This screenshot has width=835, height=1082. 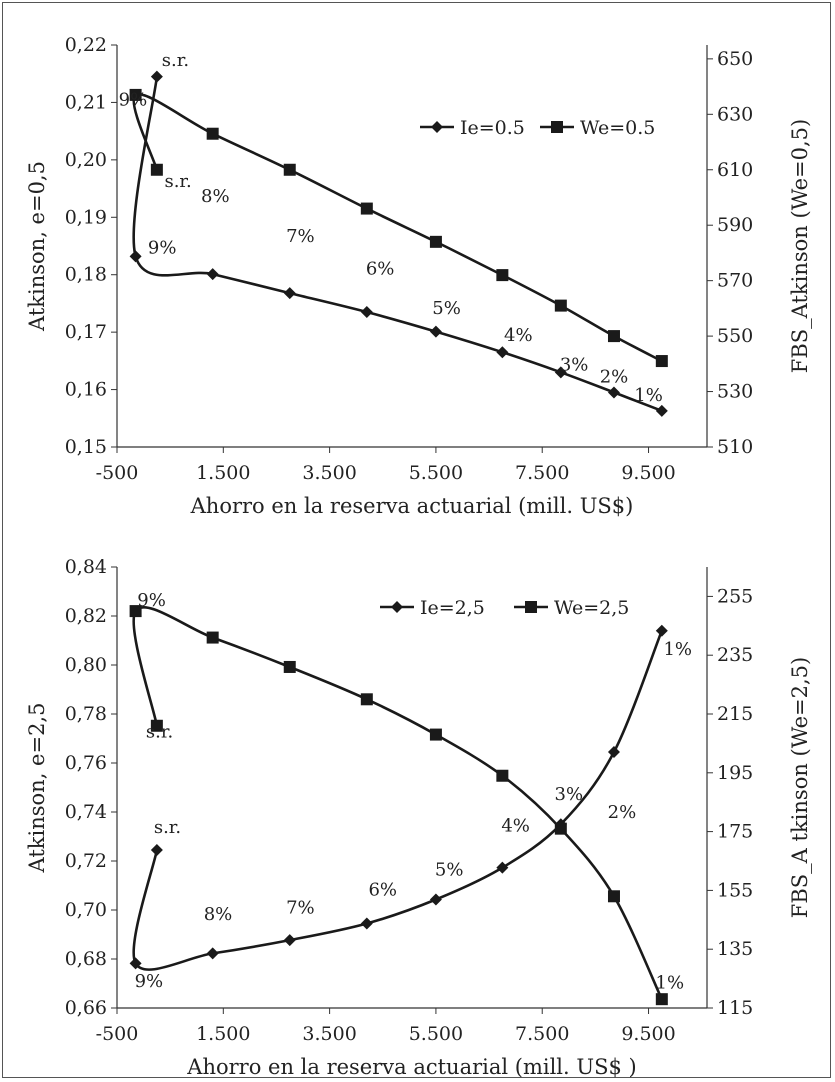 I want to click on y2-tick-label: 610, so click(x=735, y=170).